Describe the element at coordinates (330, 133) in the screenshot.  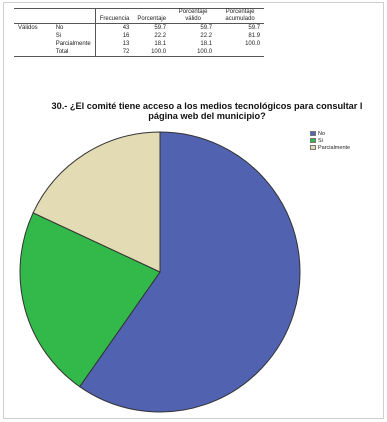
I see `legend-item: No` at that location.